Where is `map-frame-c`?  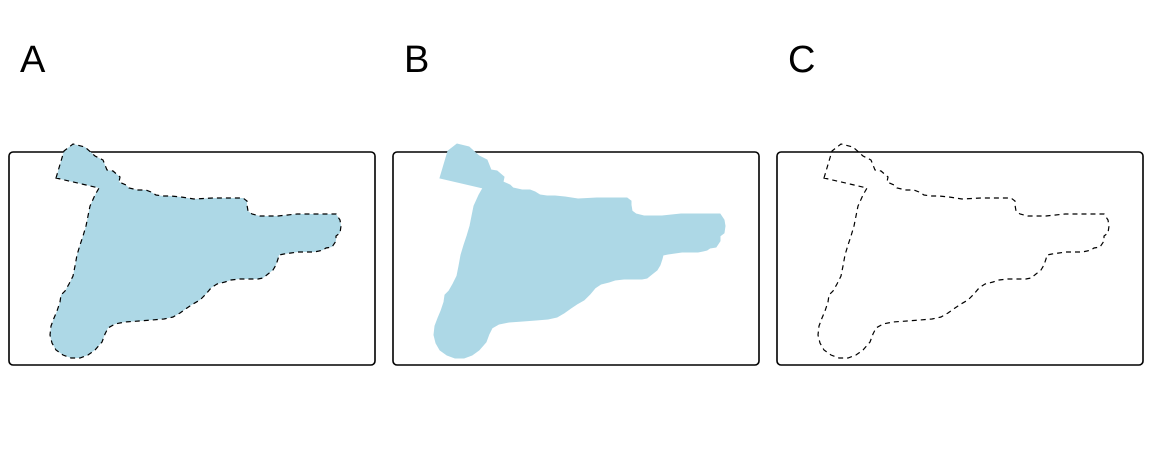
map-frame-c is located at coordinates (960, 258).